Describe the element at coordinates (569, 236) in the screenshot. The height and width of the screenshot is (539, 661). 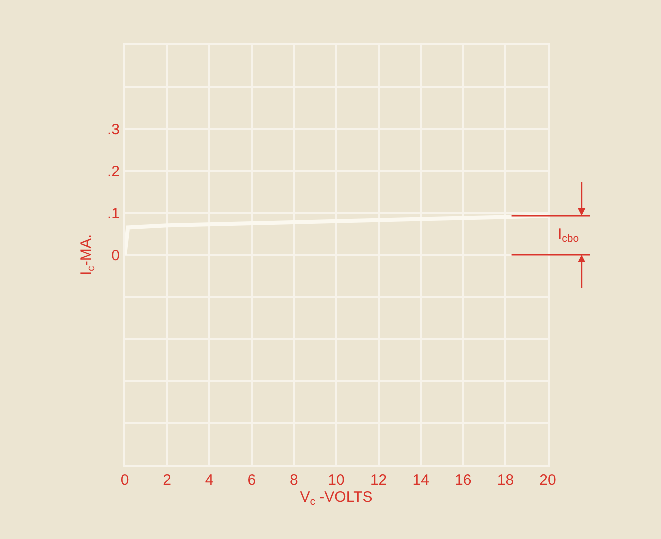
I see `text: I$_{cbo}$` at that location.